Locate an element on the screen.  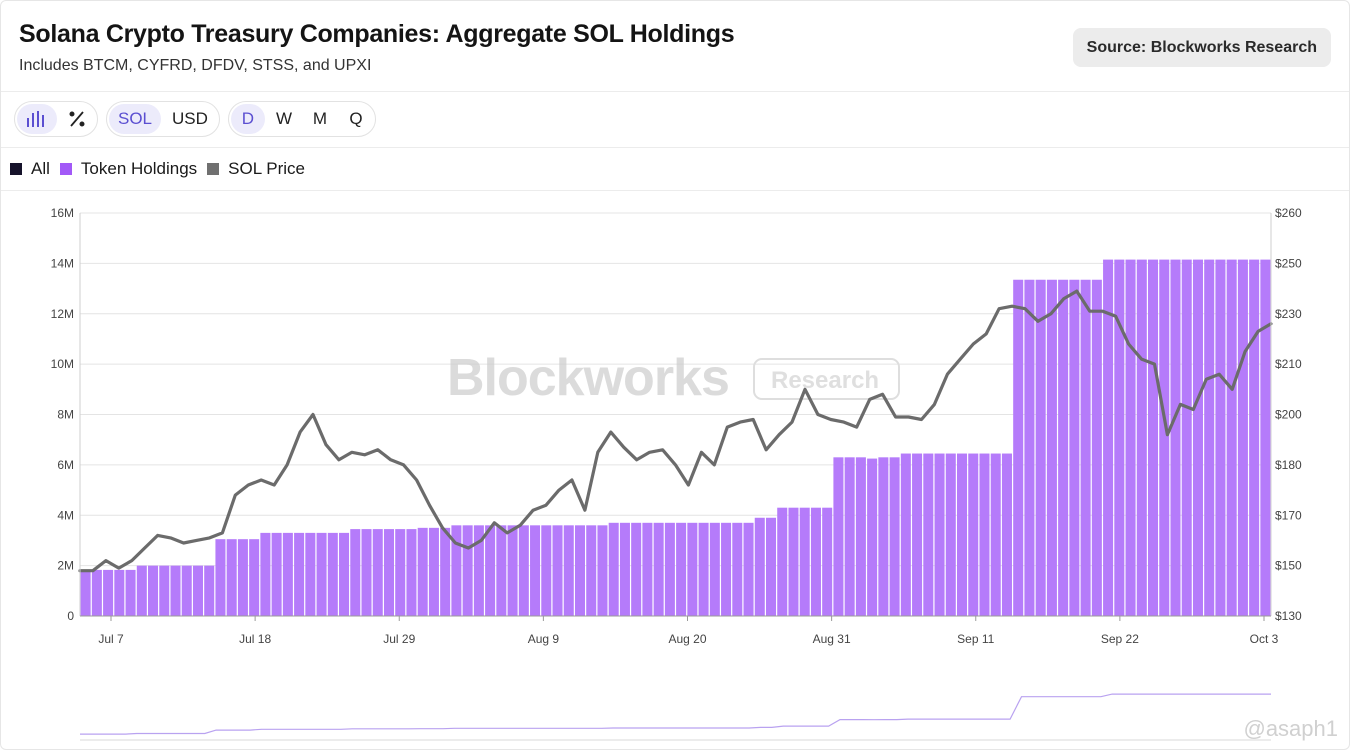
period-week-button: W is located at coordinates (283, 118).